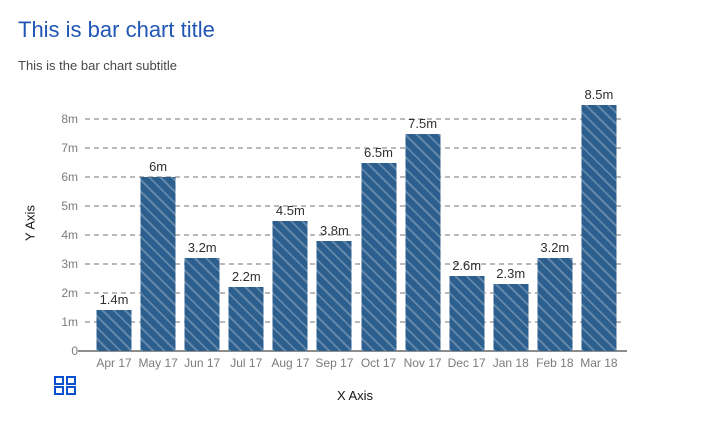 The height and width of the screenshot is (431, 706). I want to click on grid-menu-button, so click(65, 385).